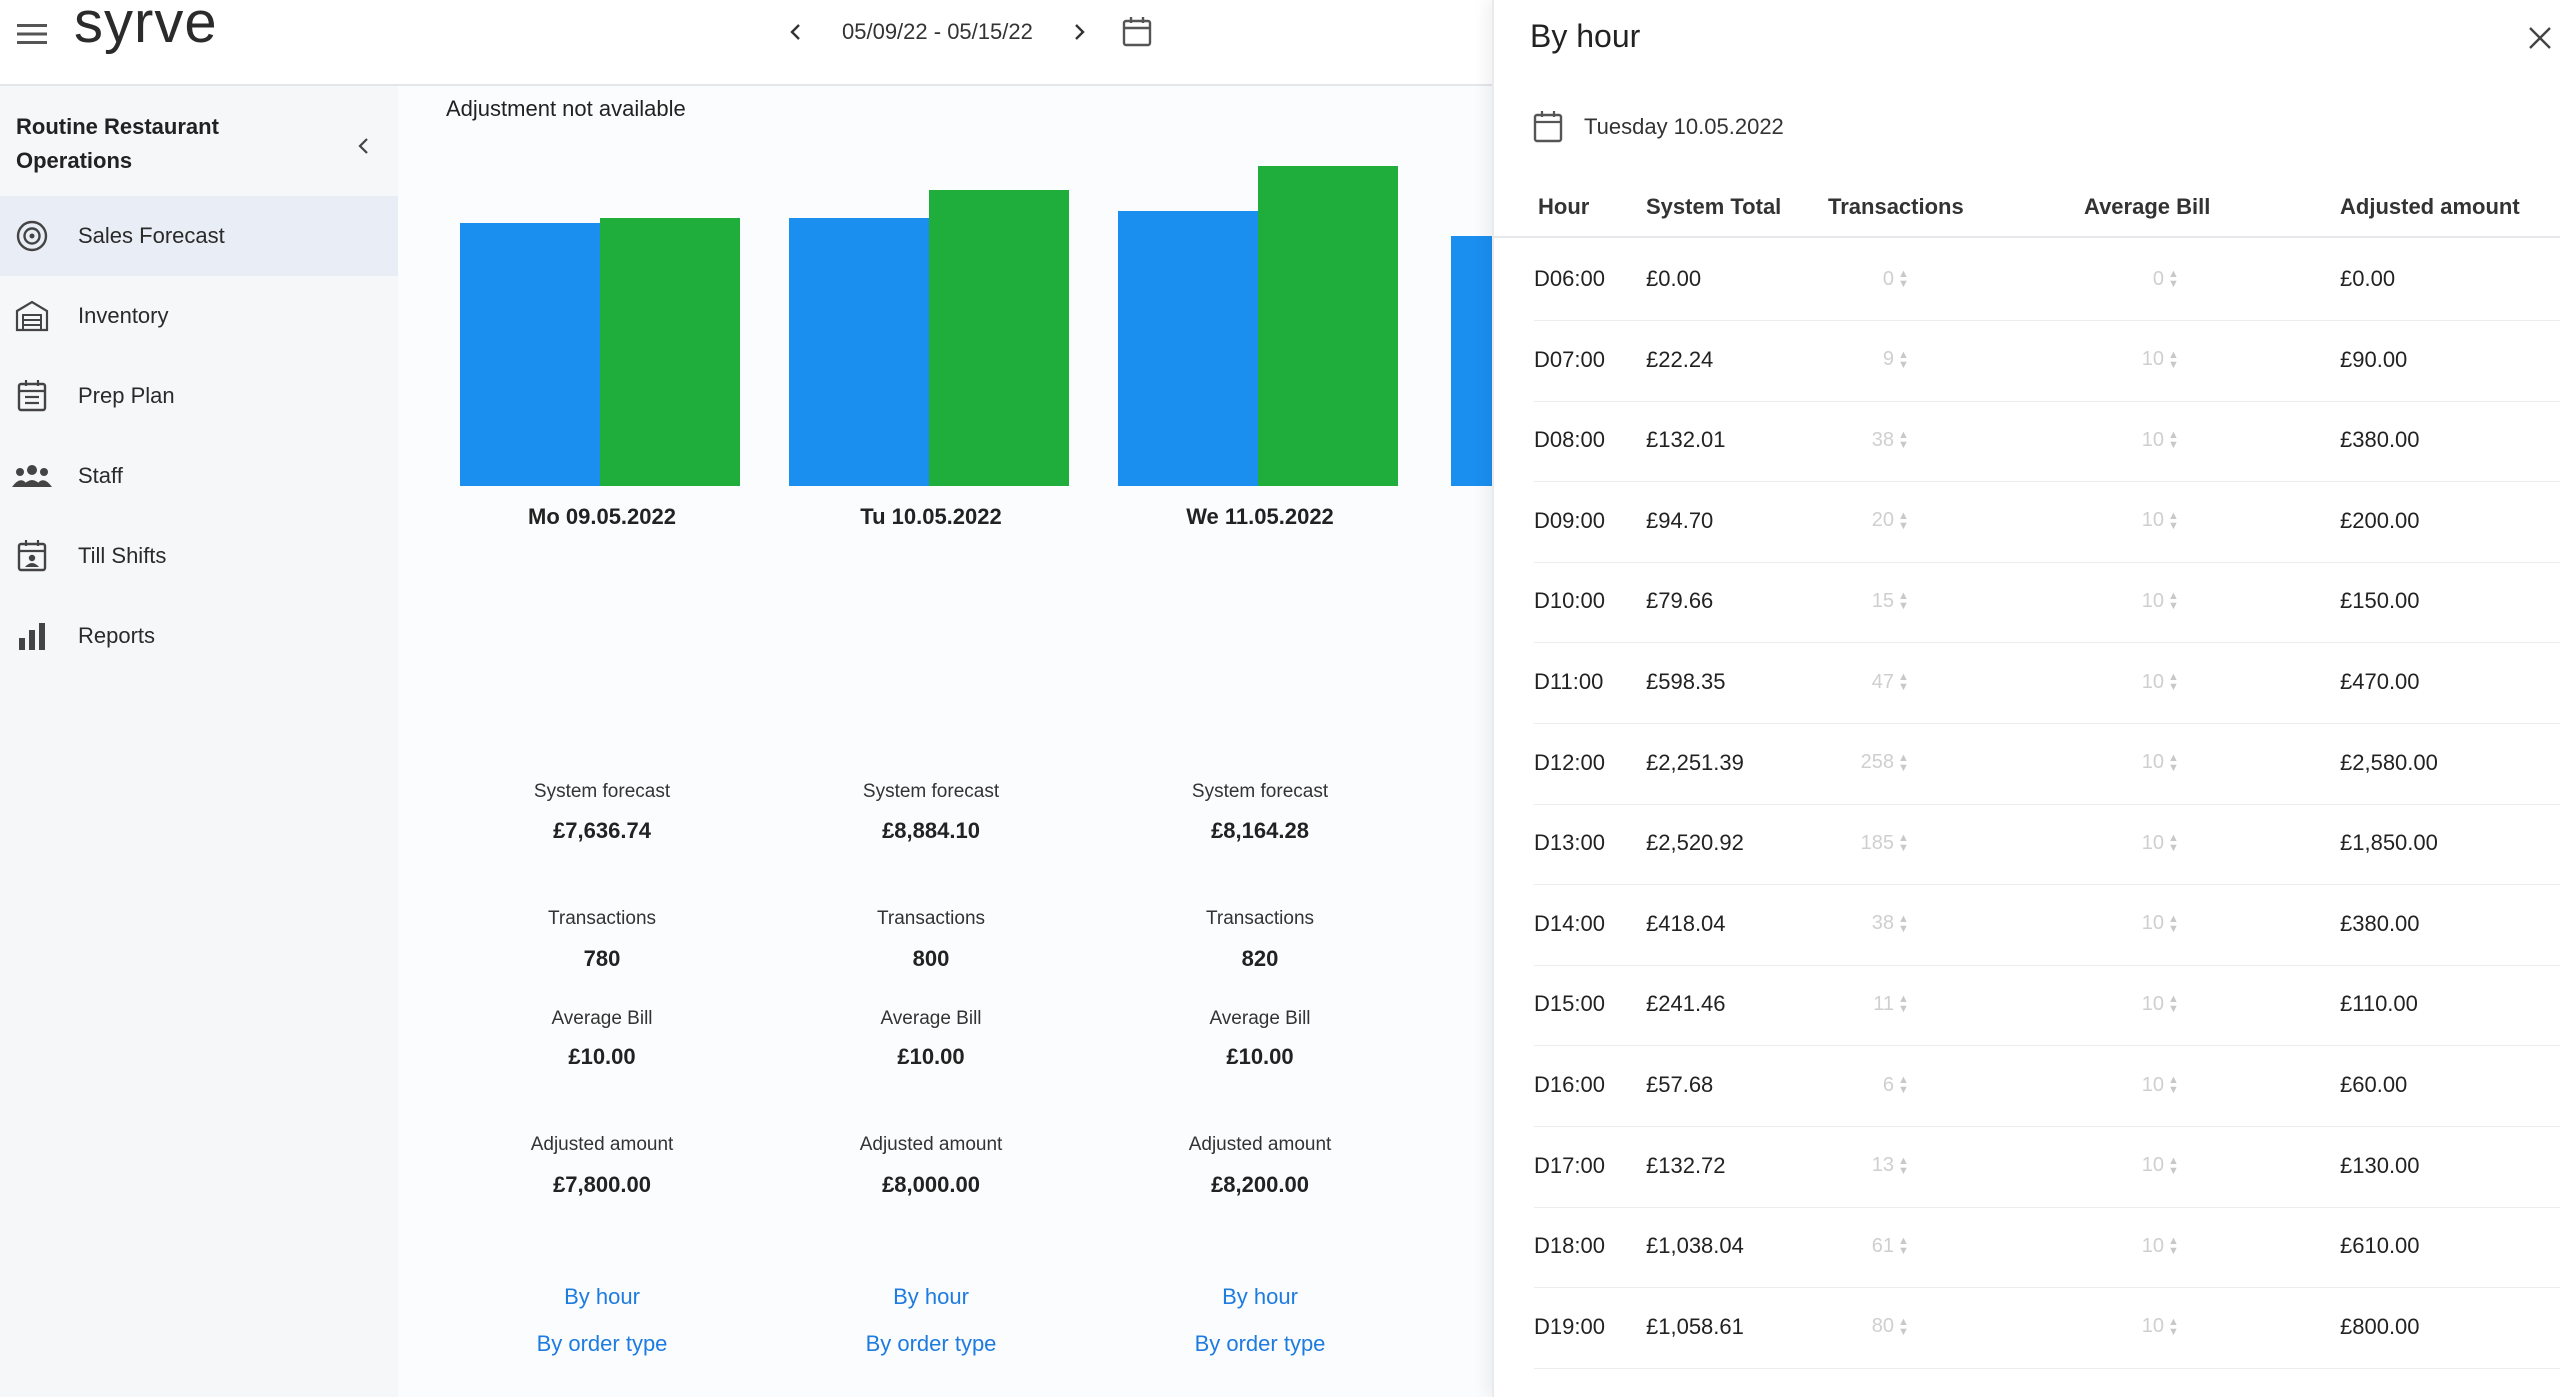 The width and height of the screenshot is (2560, 1397). Describe the element at coordinates (1841, 279) in the screenshot. I see `transactions-stepper: 0 ▲ ▼` at that location.